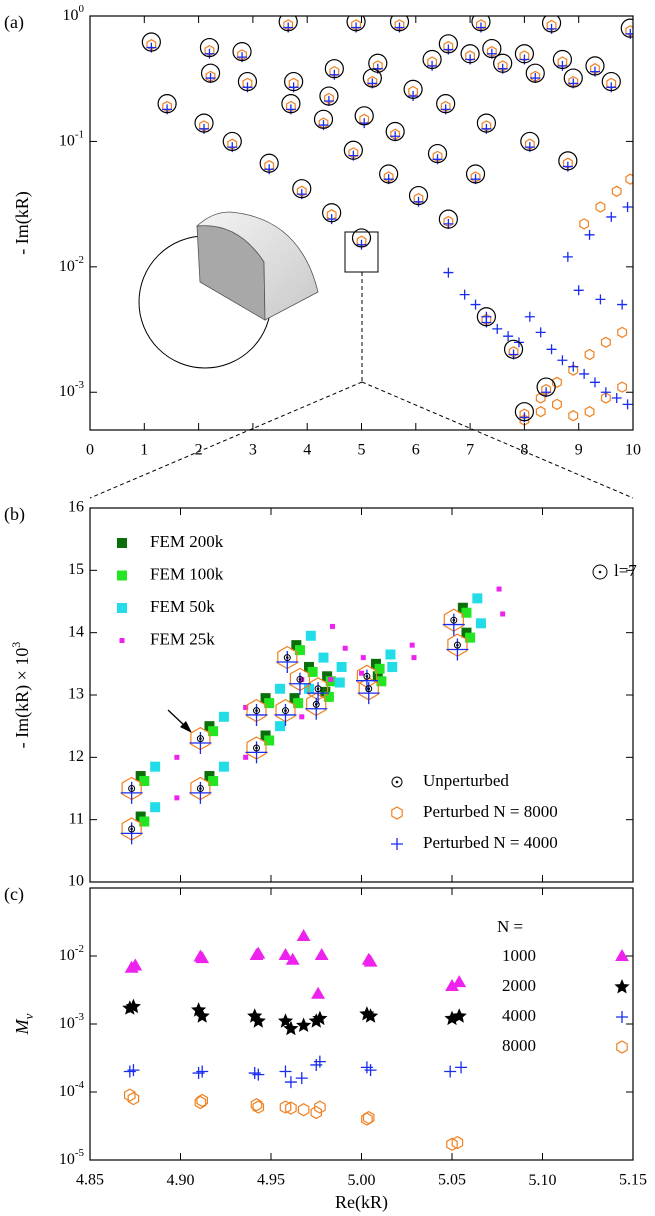 This screenshot has width=655, height=1216. Describe the element at coordinates (452, 1180) in the screenshot. I see `tick-label: 5.05` at that location.